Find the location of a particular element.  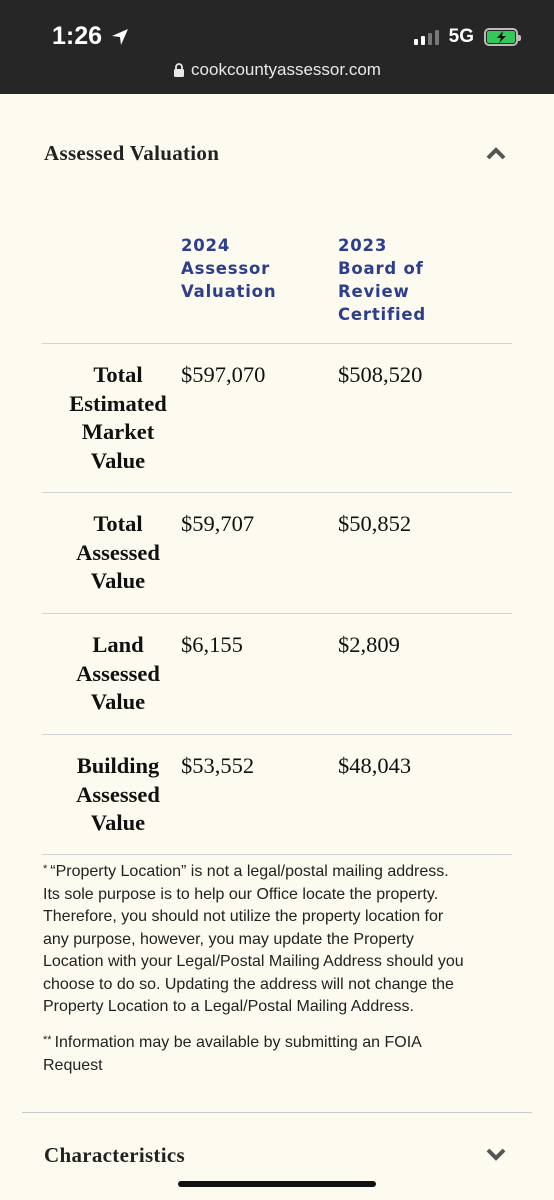

row-label-land-assessed-value: Land Assessed Value is located at coordinates (118, 673).